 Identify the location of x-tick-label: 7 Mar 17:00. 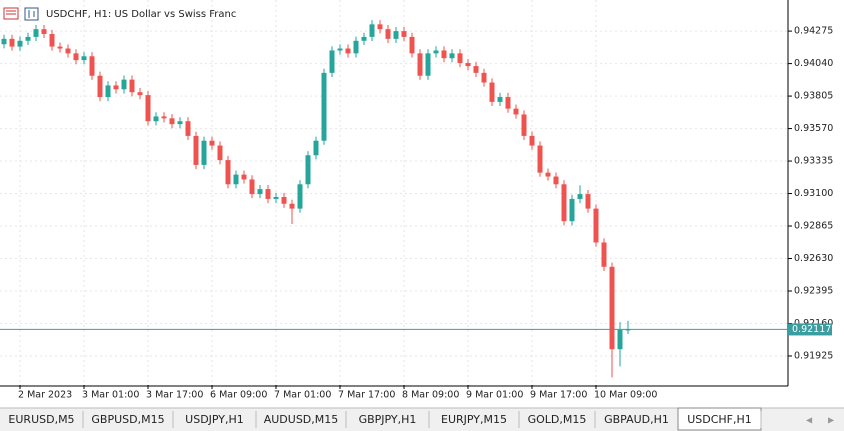
(366, 395).